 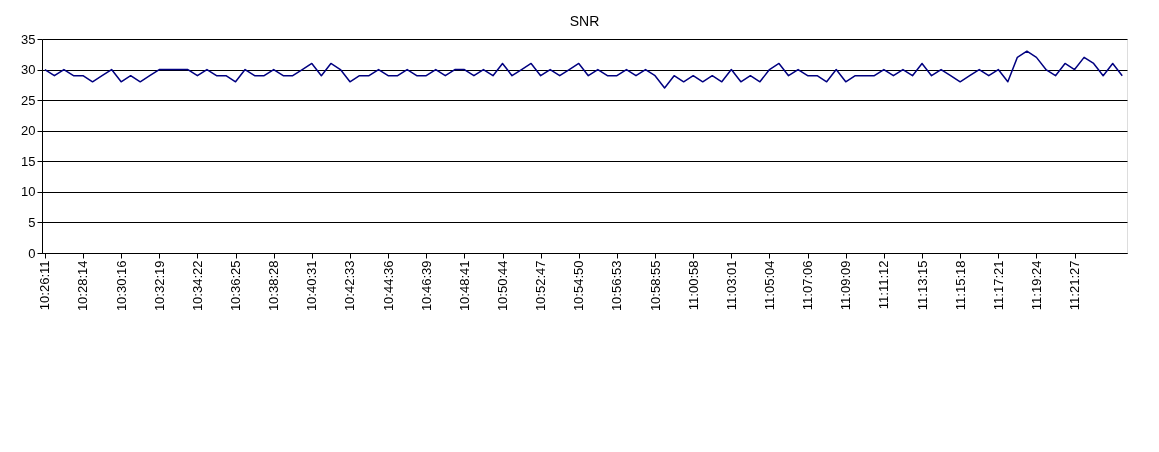 I want to click on x-tick-label: 10:34:22, so click(x=197, y=286).